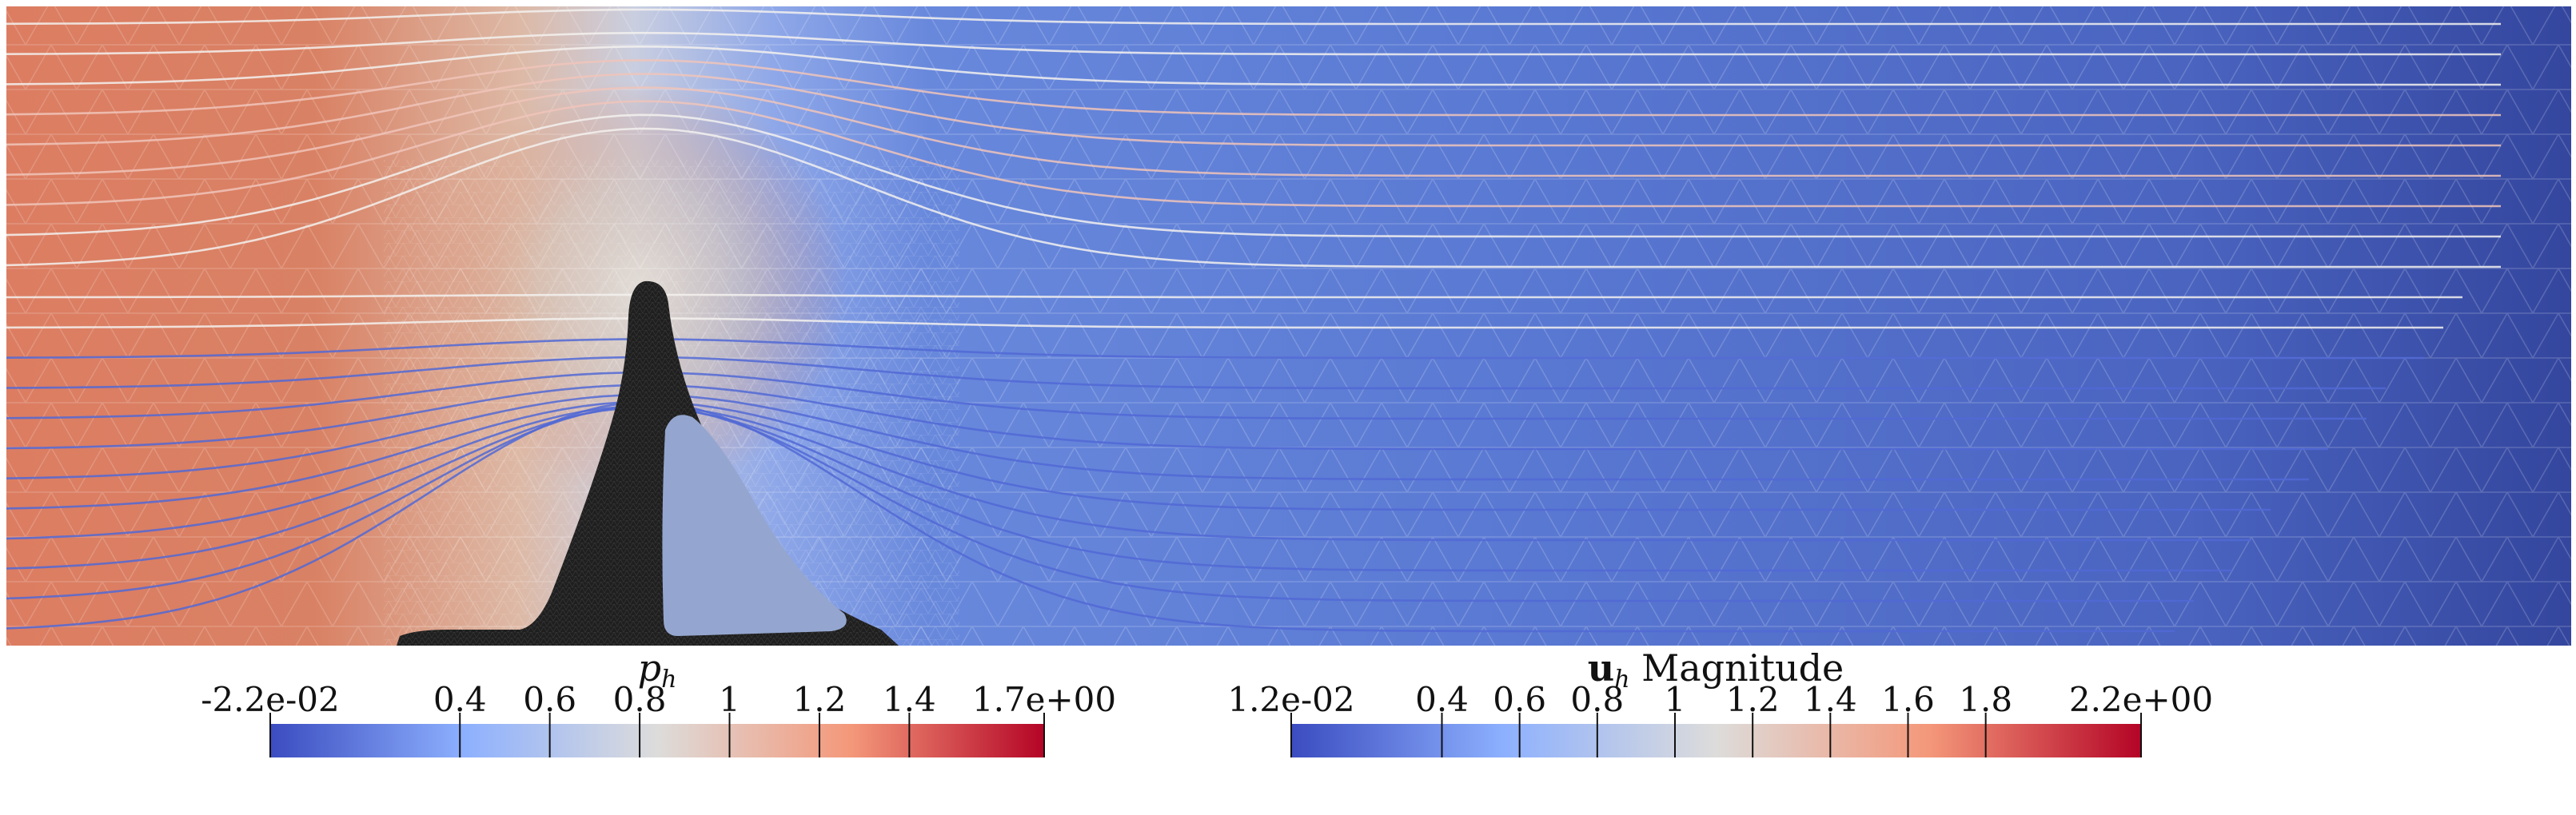  Describe the element at coordinates (1716, 670) in the screenshot. I see `colorbar-title: uh Magnitude` at that location.